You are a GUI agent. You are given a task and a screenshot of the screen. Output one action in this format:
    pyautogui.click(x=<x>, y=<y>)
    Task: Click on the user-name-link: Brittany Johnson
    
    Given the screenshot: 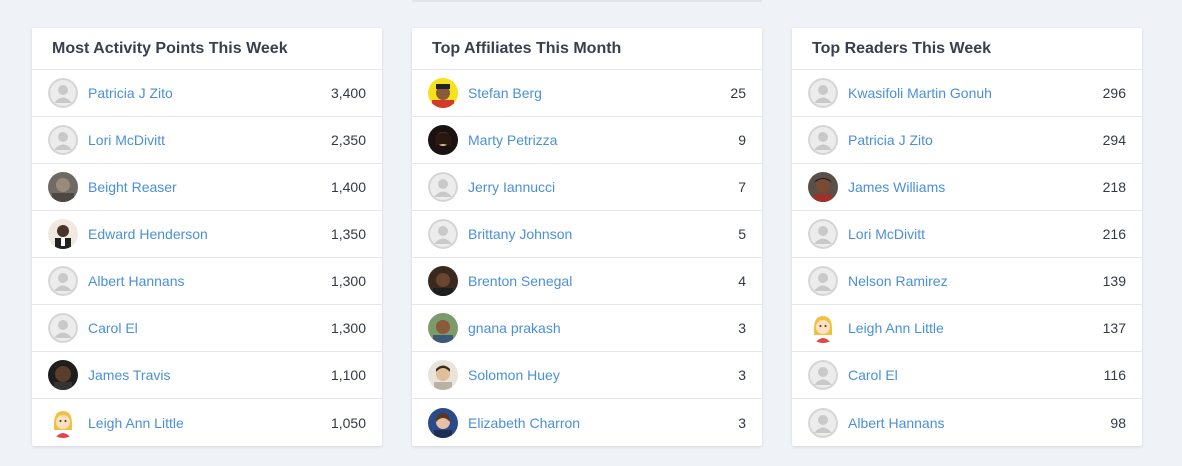 What is the action you would take?
    pyautogui.click(x=520, y=234)
    